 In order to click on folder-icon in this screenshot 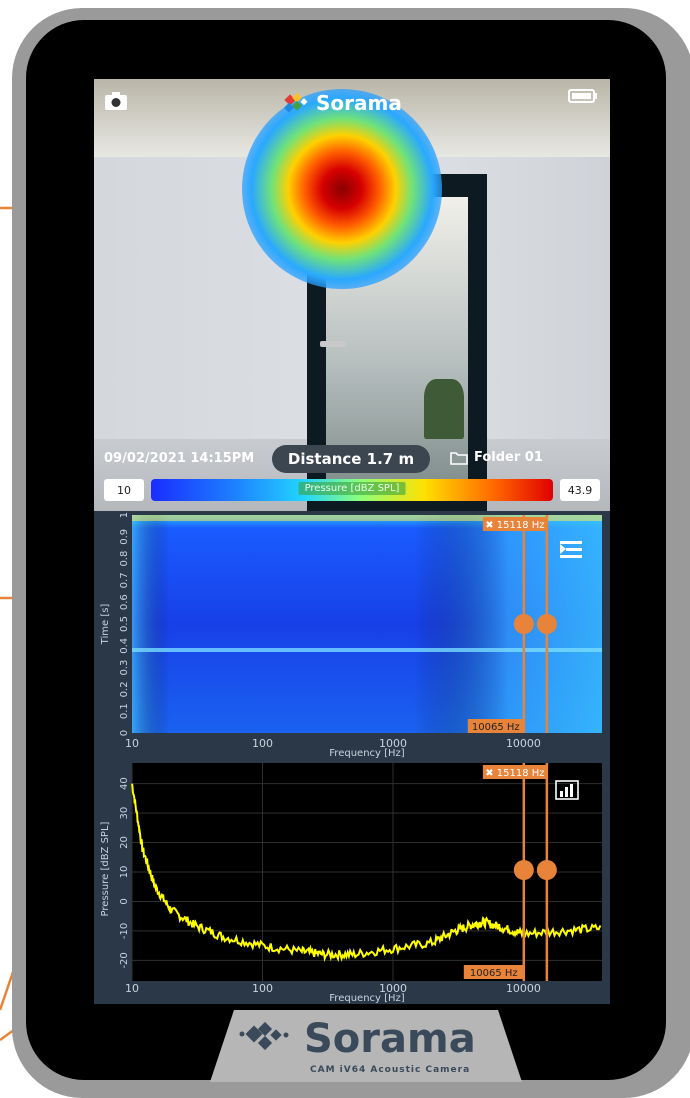, I will do `click(459, 458)`.